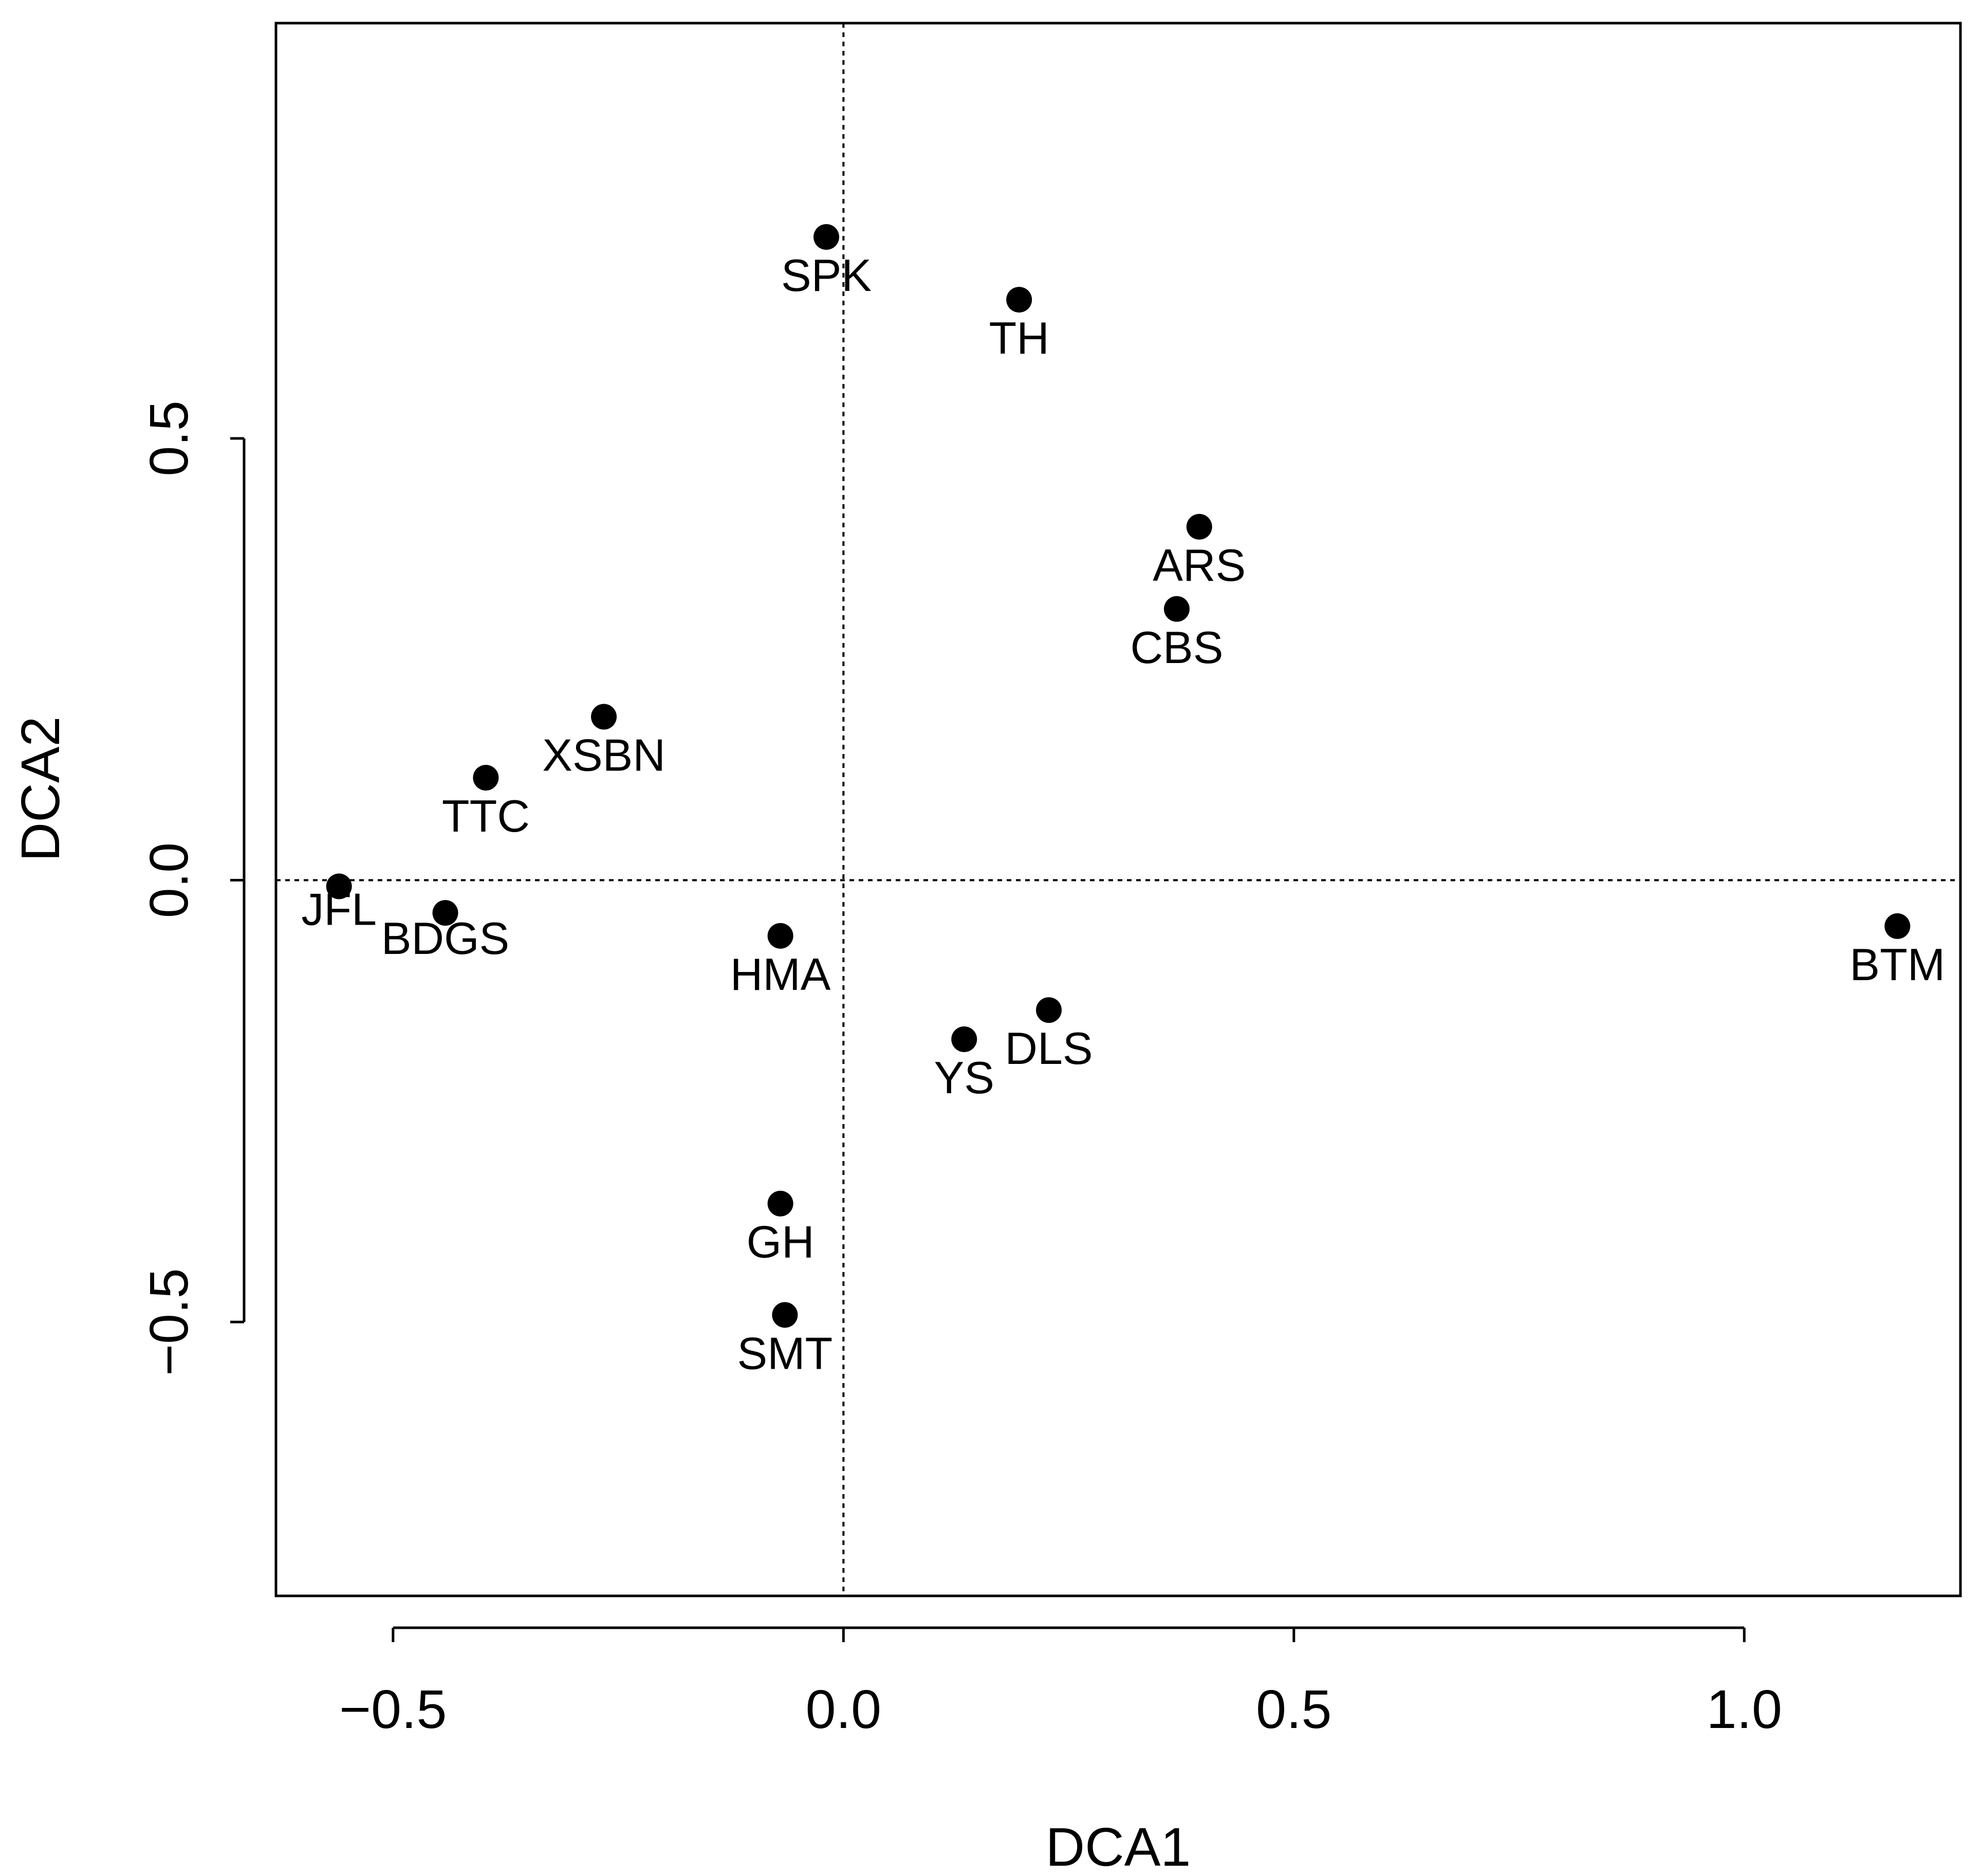 Image resolution: width=1981 pixels, height=1876 pixels. What do you see at coordinates (780, 1242) in the screenshot?
I see `point-label-gh: GH` at bounding box center [780, 1242].